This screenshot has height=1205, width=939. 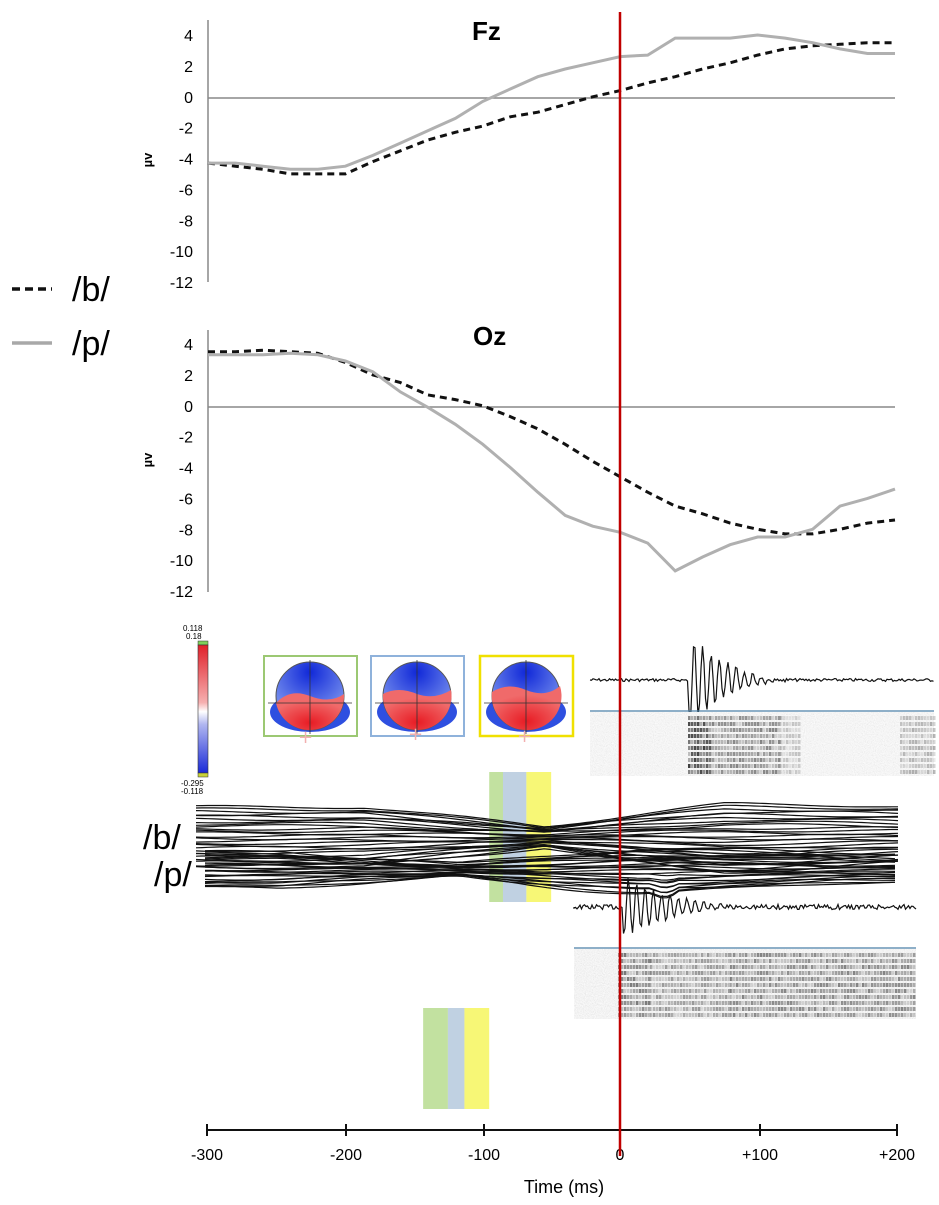 What do you see at coordinates (181, 283) in the screenshot?
I see `y-tick-label: -12` at bounding box center [181, 283].